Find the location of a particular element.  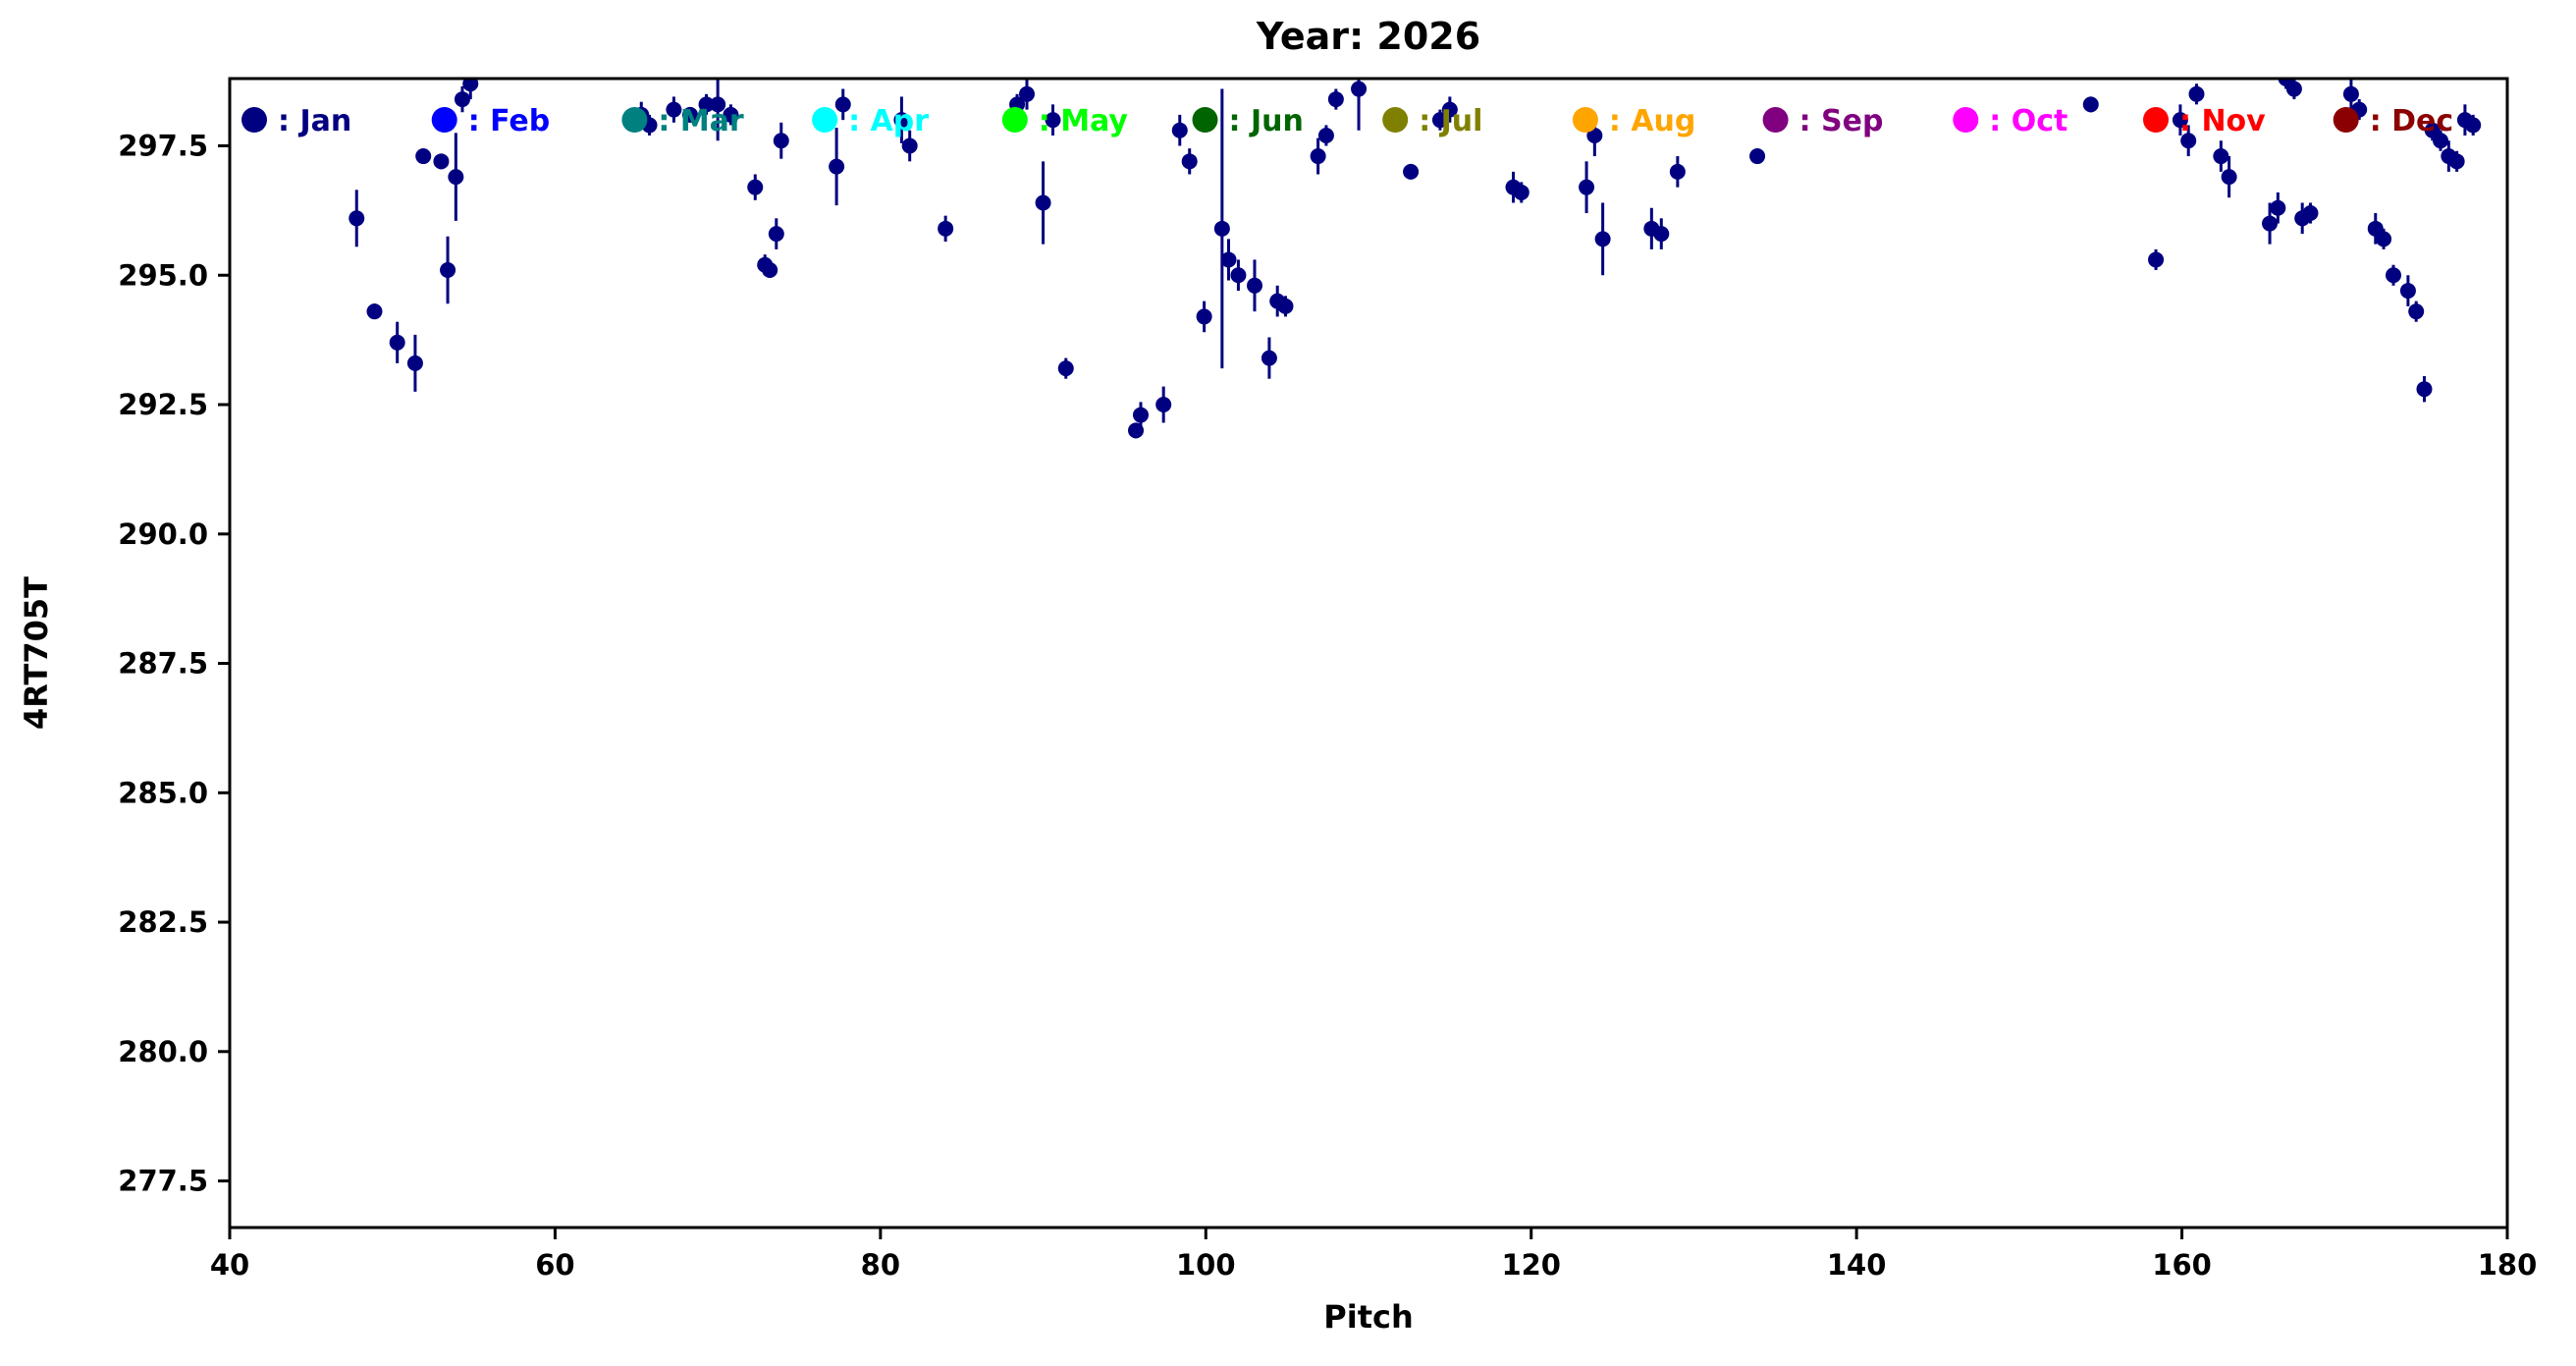

x-tick-label: 80 is located at coordinates (880, 1265).